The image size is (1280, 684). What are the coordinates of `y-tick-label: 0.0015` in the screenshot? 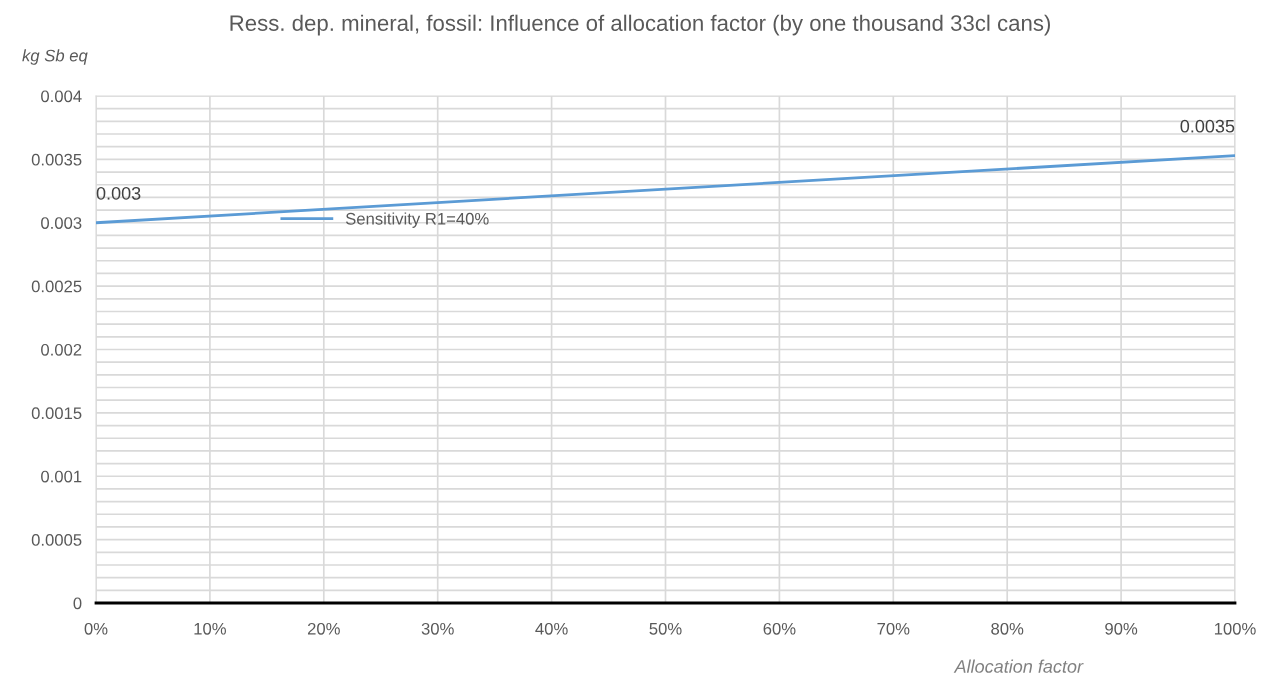 It's located at (56, 413).